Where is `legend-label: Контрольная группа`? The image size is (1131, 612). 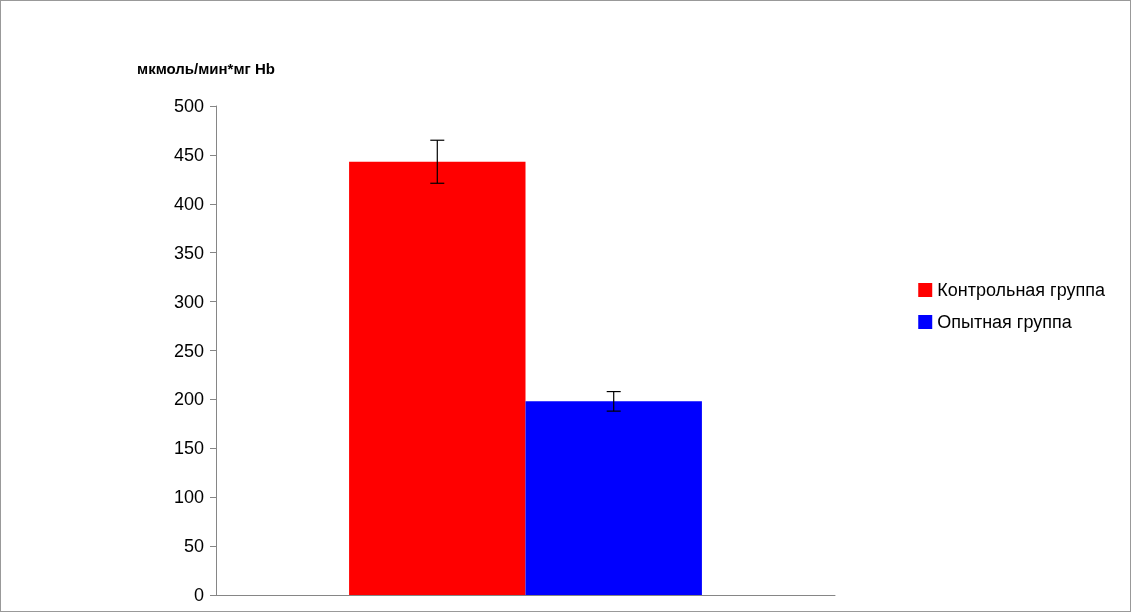 legend-label: Контрольная группа is located at coordinates (1021, 290).